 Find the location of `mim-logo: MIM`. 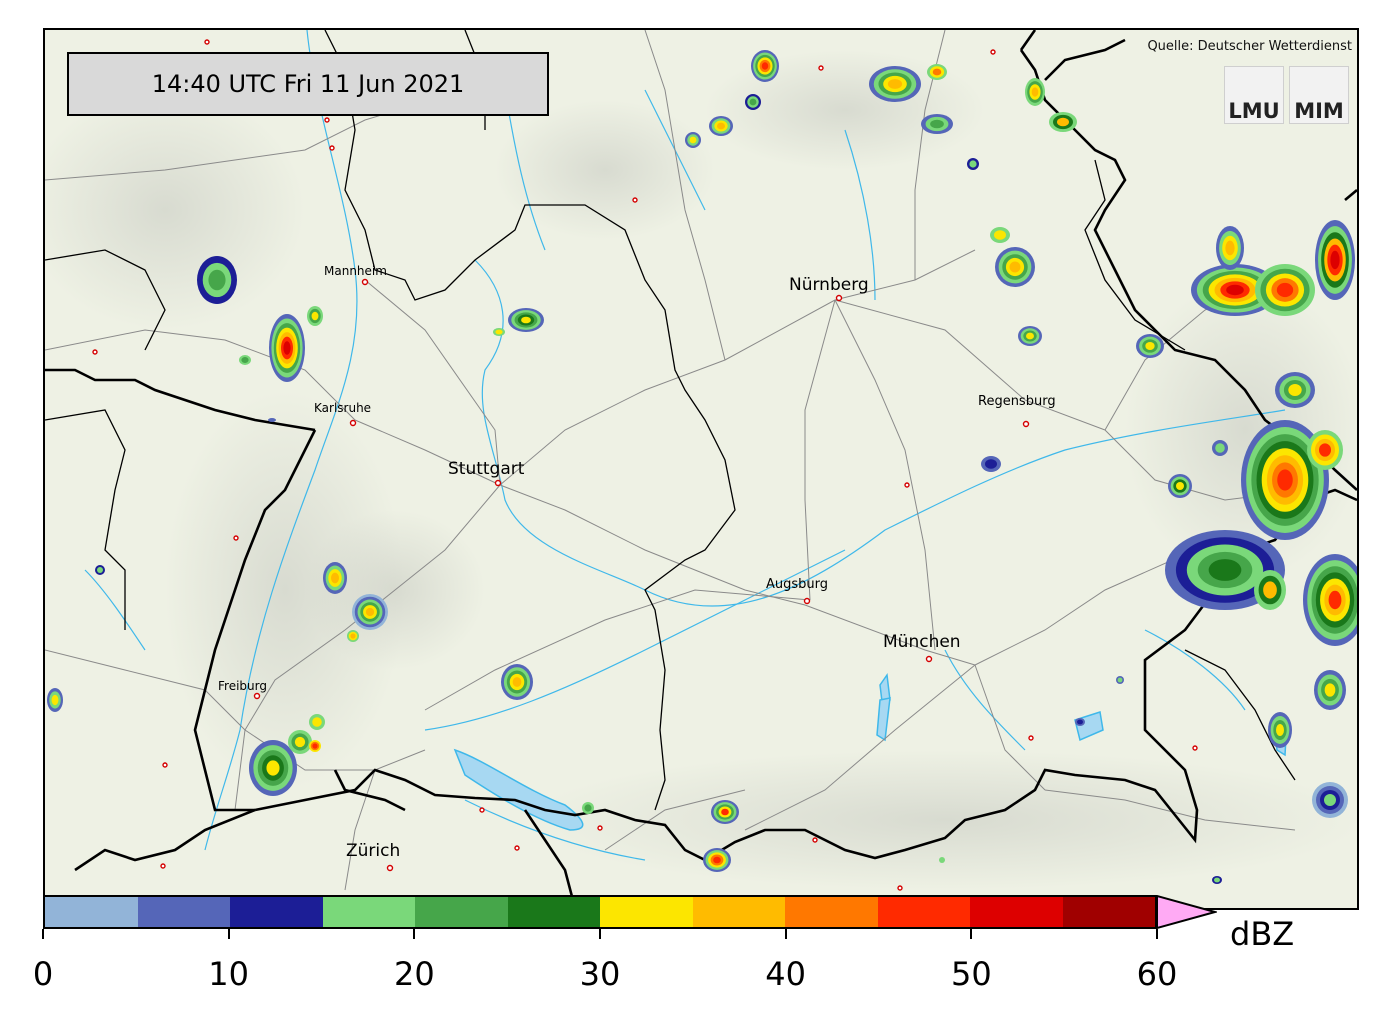

mim-logo: MIM is located at coordinates (1319, 95).